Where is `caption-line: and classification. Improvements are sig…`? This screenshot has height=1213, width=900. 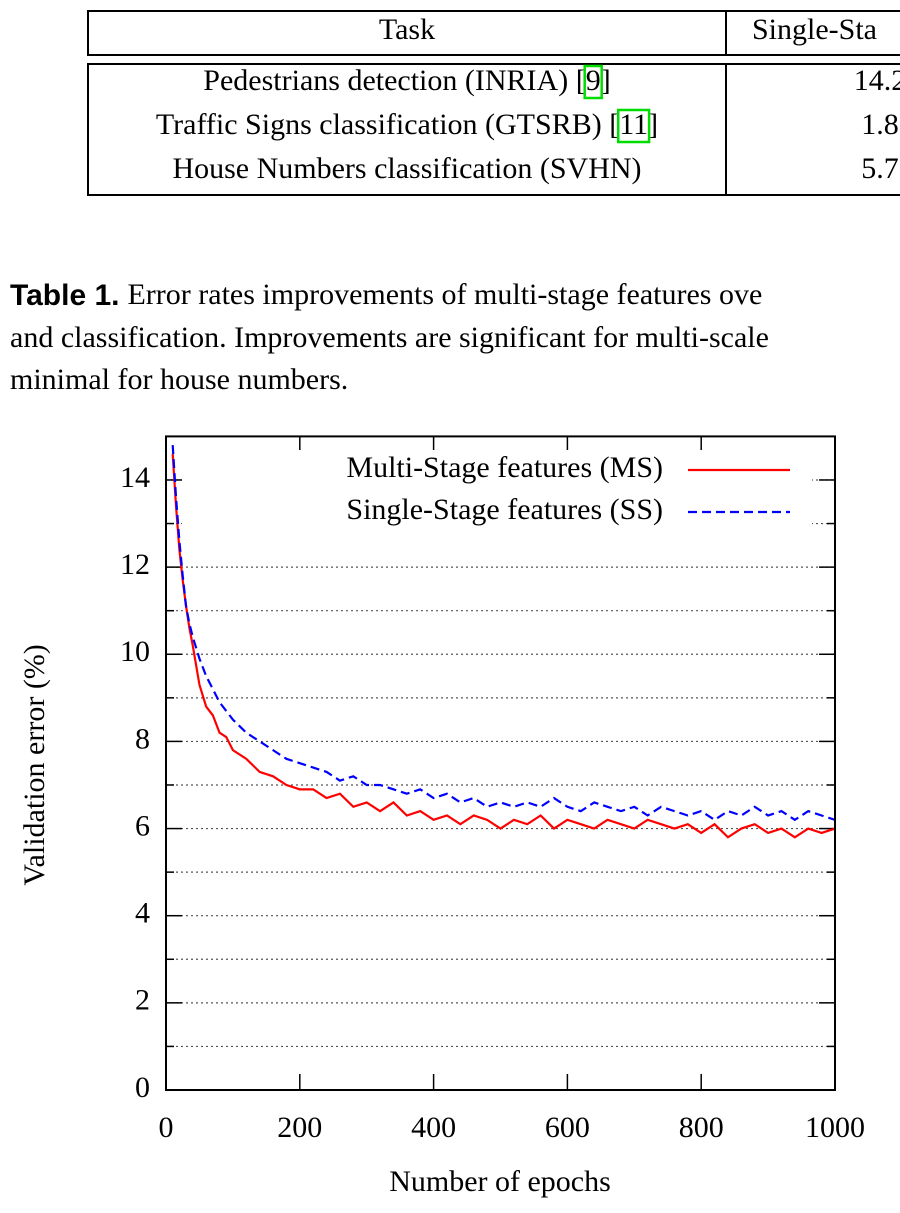 caption-line: and classification. Improvements are sig… is located at coordinates (389, 337).